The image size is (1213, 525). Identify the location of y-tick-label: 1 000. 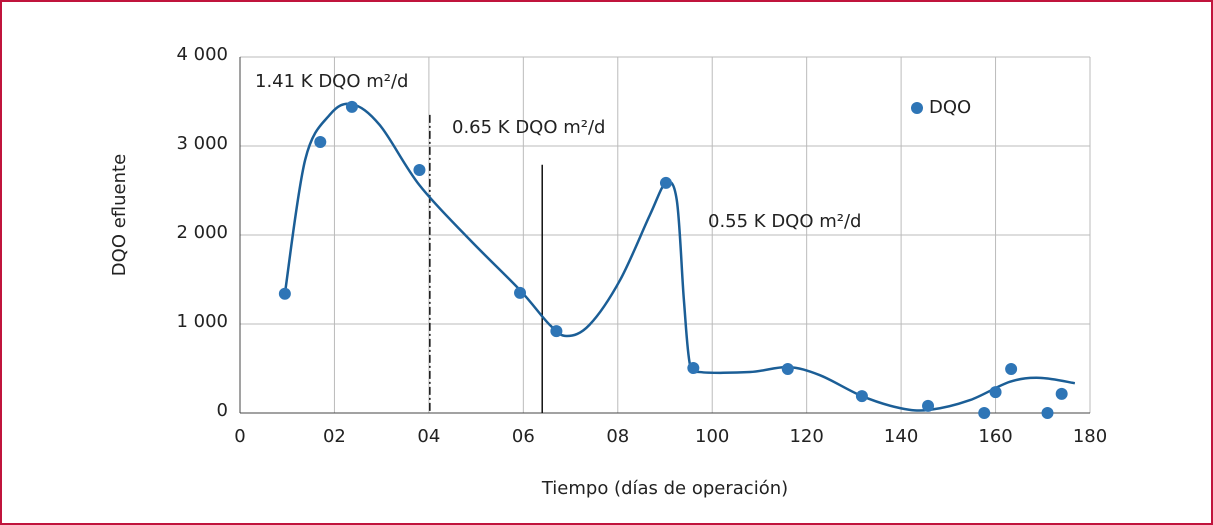
(202, 321).